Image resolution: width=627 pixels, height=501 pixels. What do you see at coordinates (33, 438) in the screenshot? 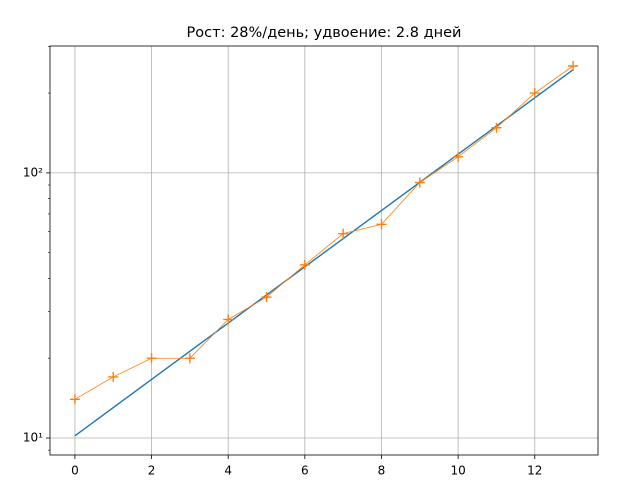
I see `y-tick-label: 10¹` at bounding box center [33, 438].